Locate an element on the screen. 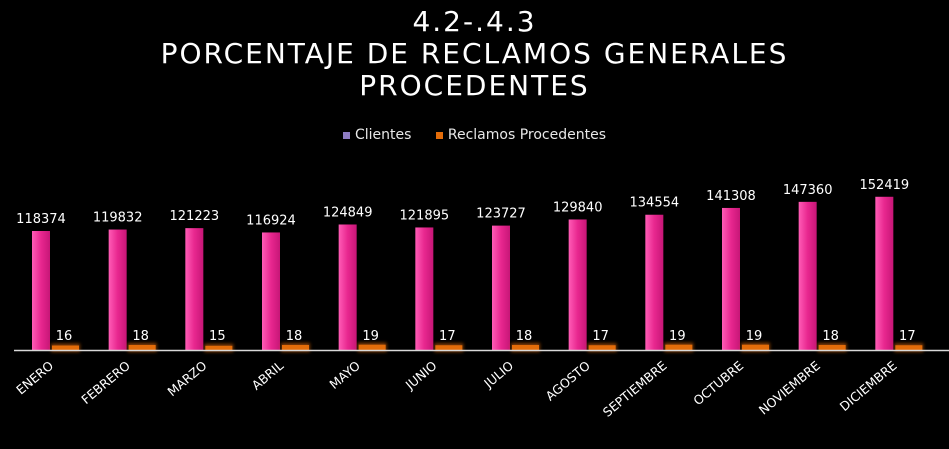 The width and height of the screenshot is (949, 449). tick-label-julio: JULIO is located at coordinates (498, 375).